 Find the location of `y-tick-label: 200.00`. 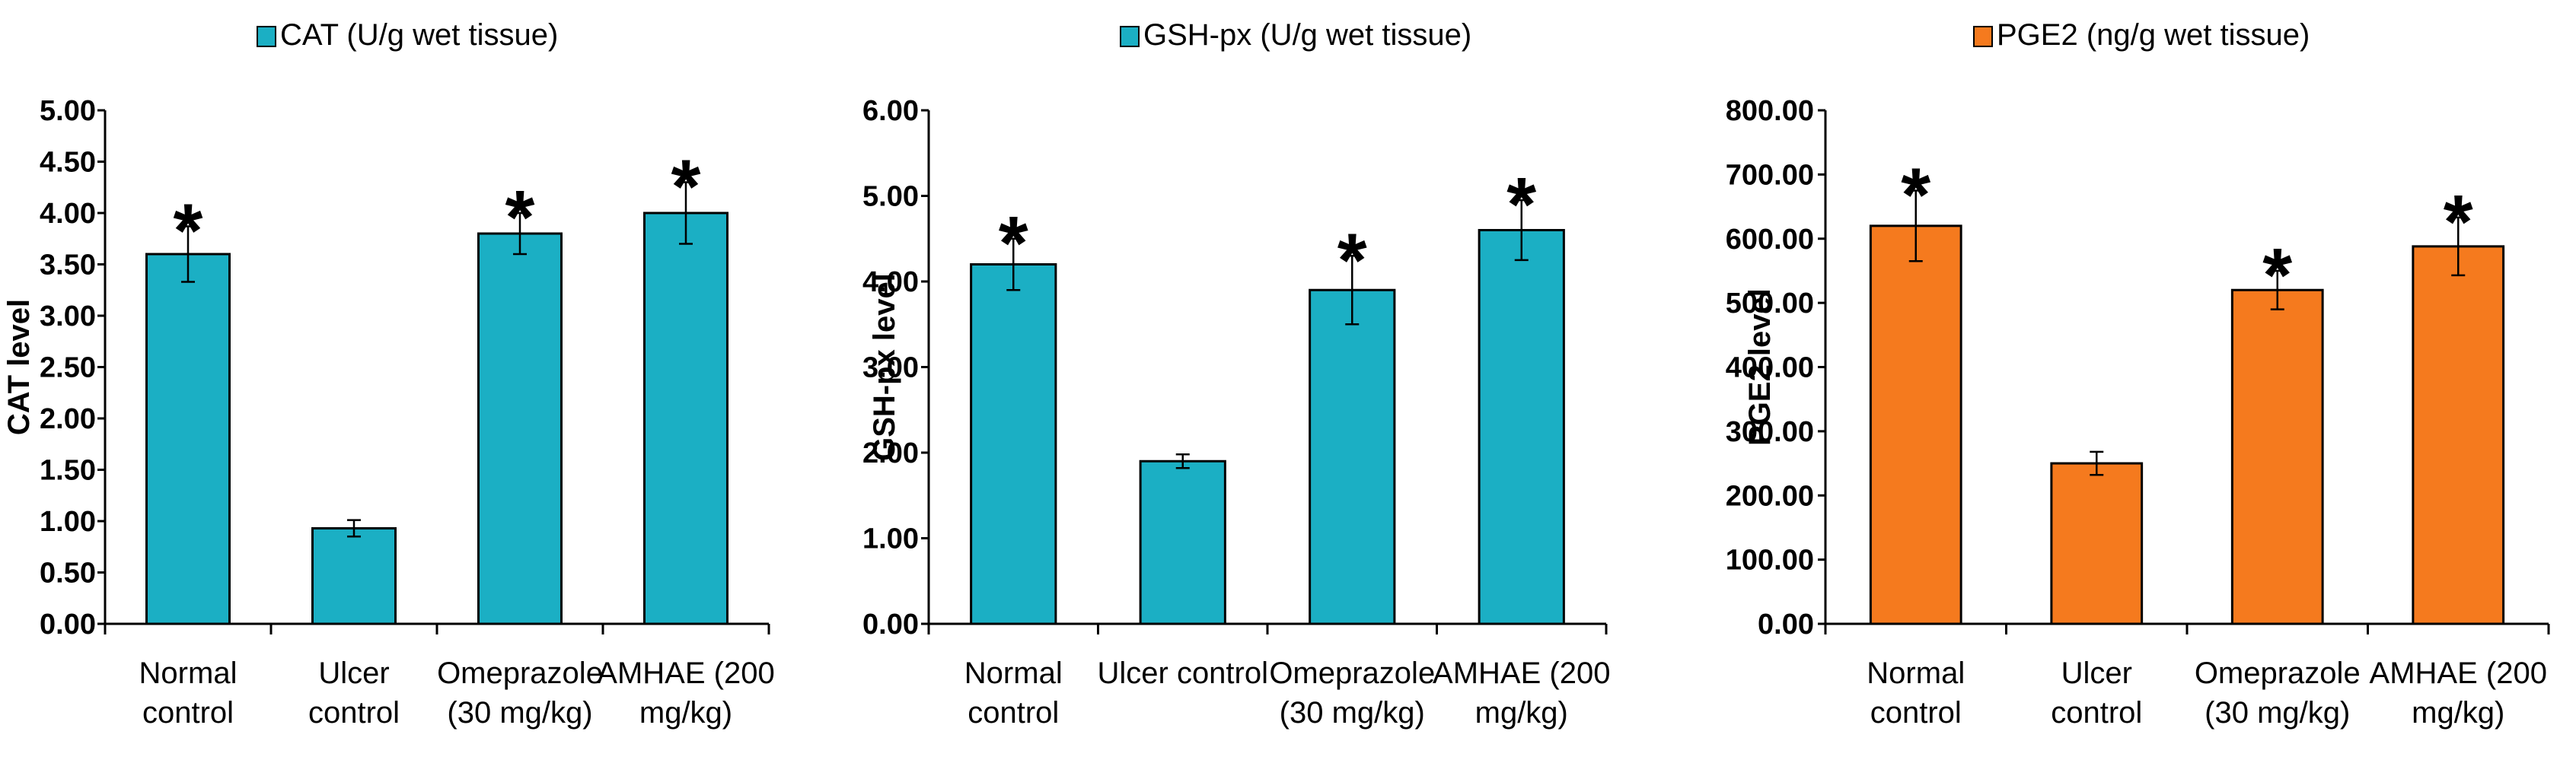

y-tick-label: 200.00 is located at coordinates (1770, 496).